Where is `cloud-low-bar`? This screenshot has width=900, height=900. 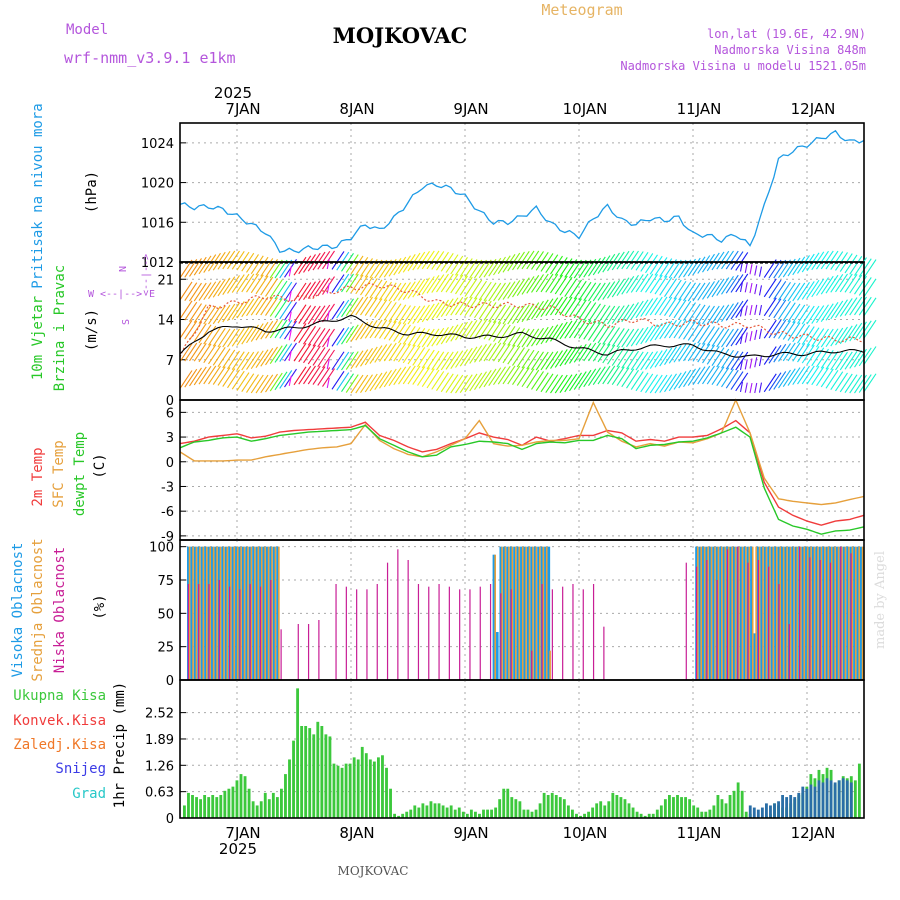 cloud-low-bar is located at coordinates (398, 614).